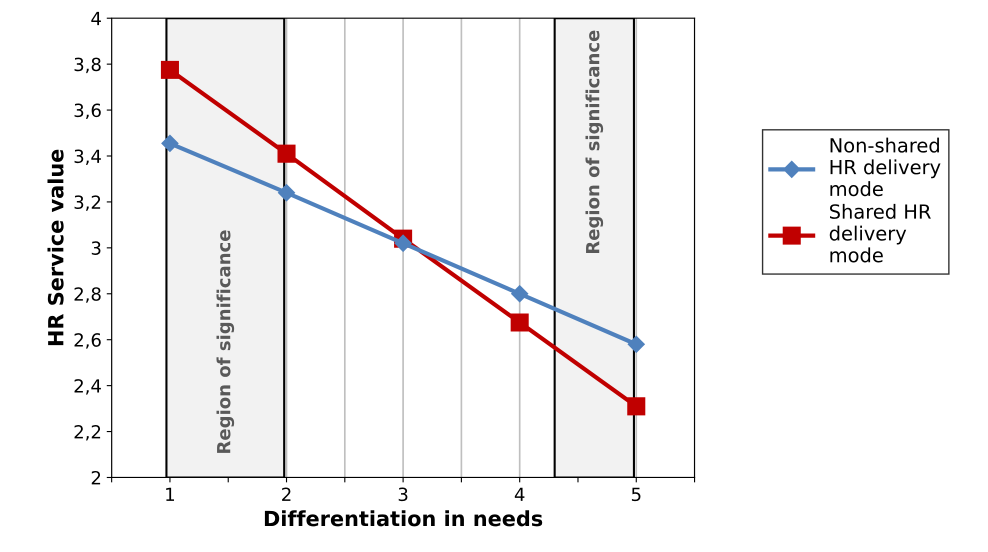 Image resolution: width=988 pixels, height=552 pixels. Describe the element at coordinates (55, 248) in the screenshot. I see `y-axis-title: HR Service value` at that location.